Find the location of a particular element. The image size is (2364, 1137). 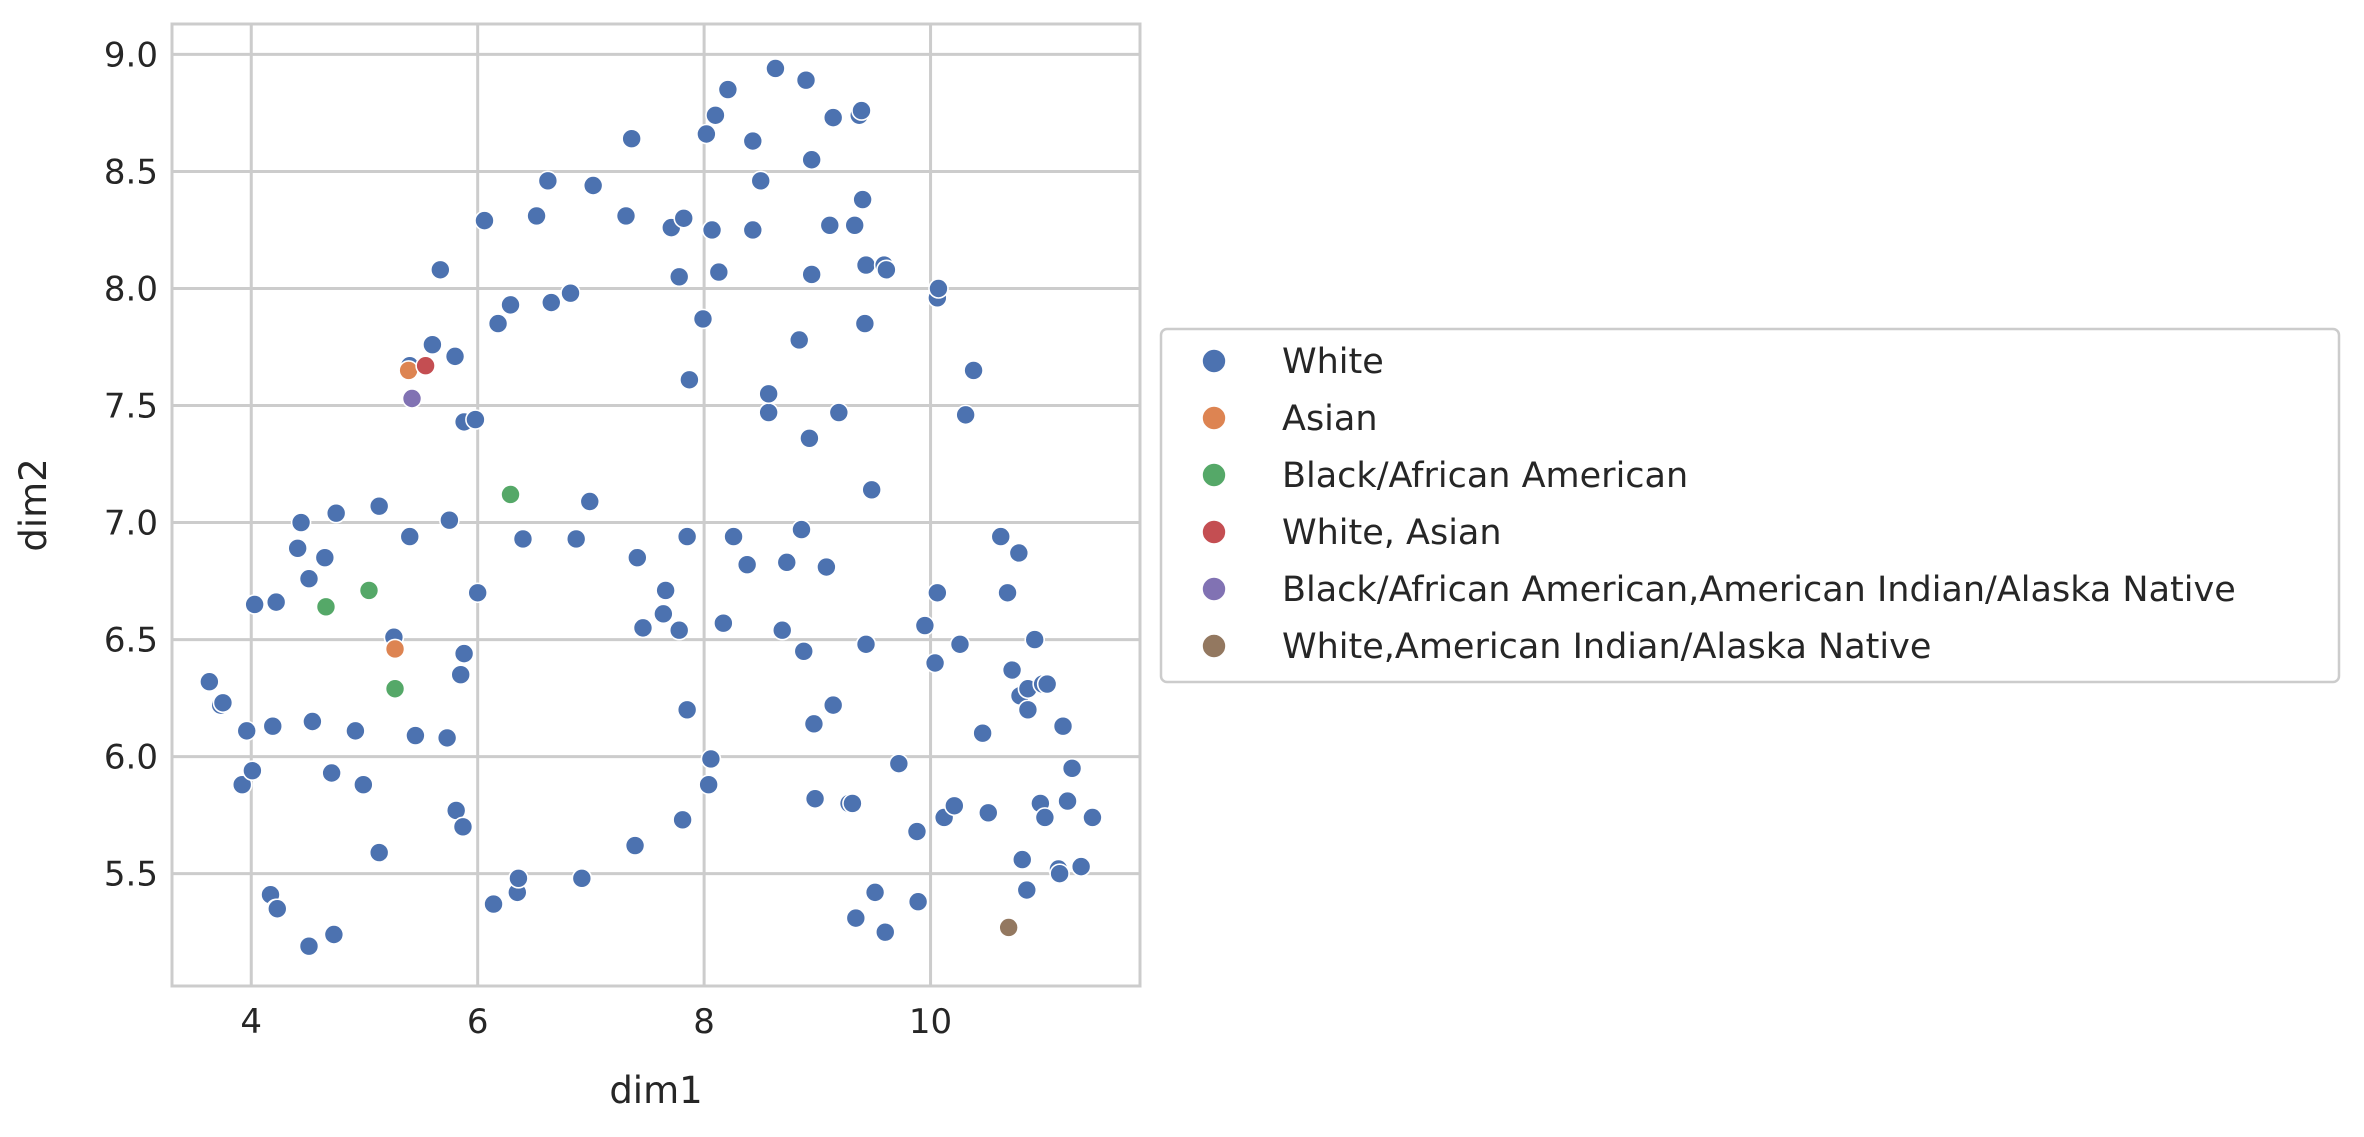

legend-label: Asian is located at coordinates (1330, 419).